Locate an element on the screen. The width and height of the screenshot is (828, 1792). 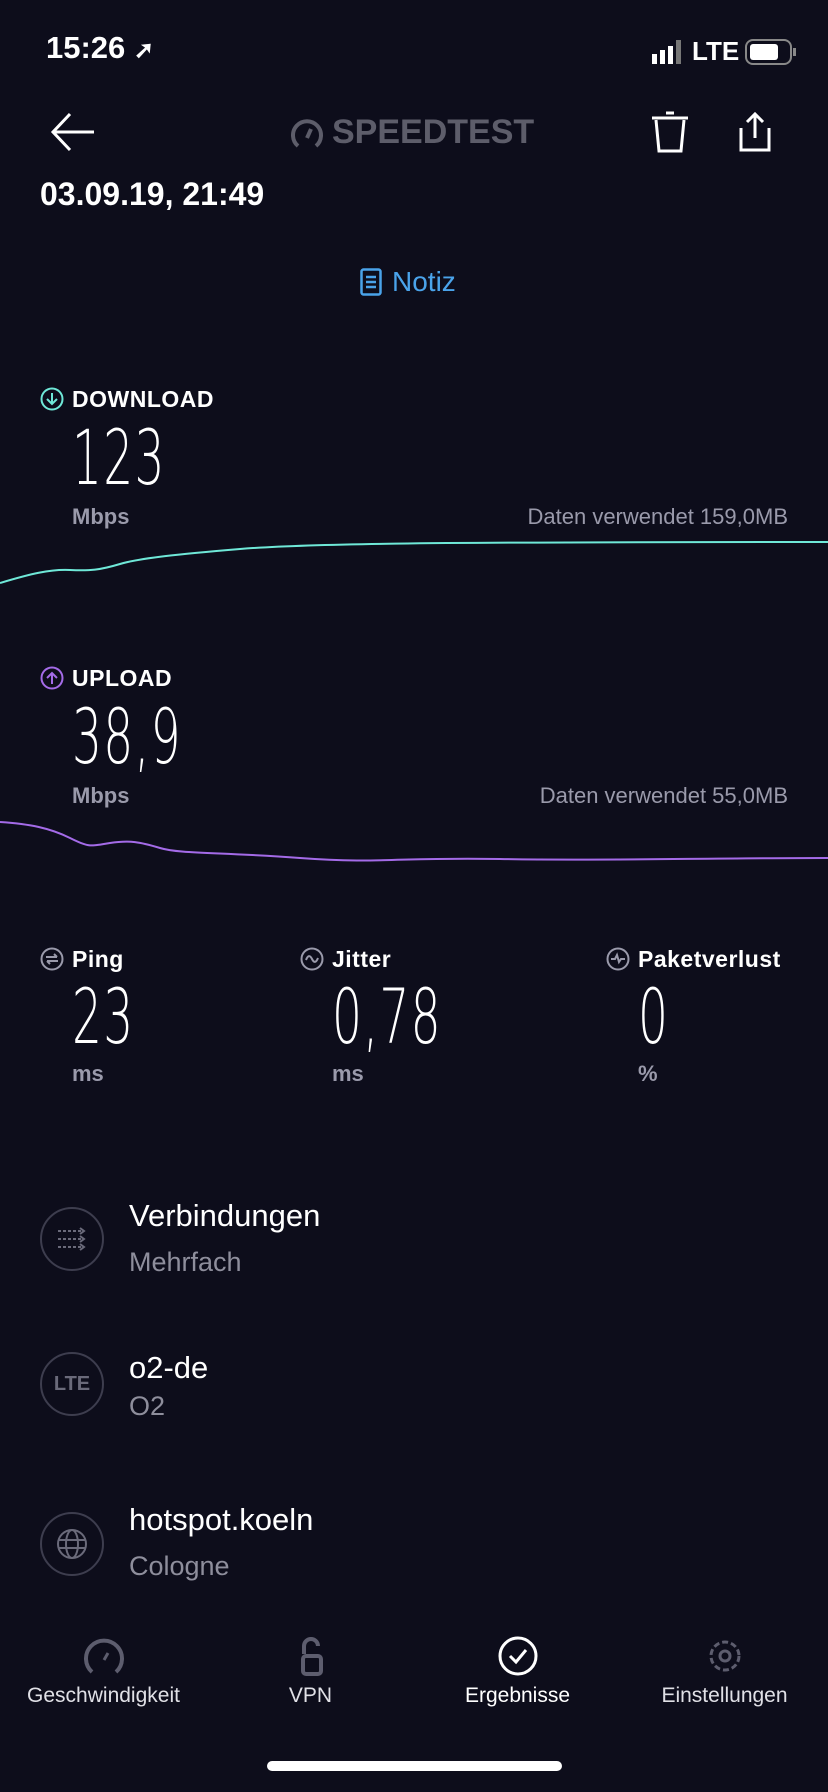
ping-unit: ms is located at coordinates (88, 1073).